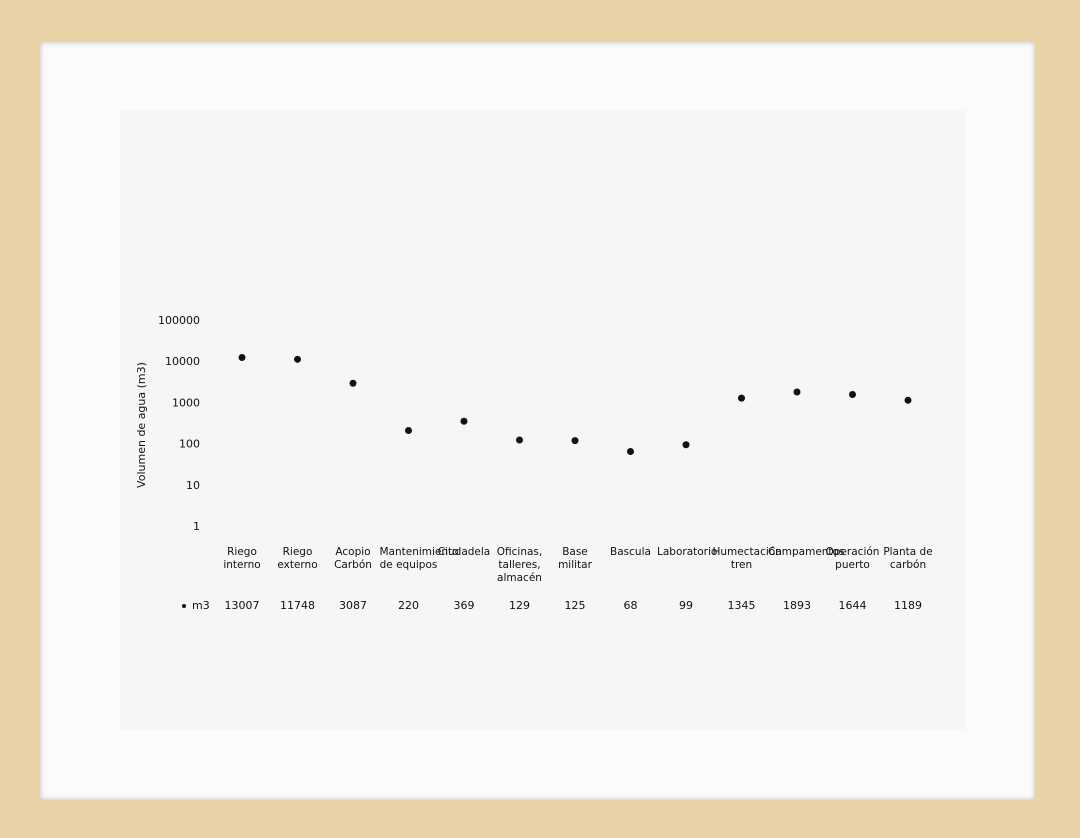  I want to click on category-label: Campamentos, so click(806, 552).